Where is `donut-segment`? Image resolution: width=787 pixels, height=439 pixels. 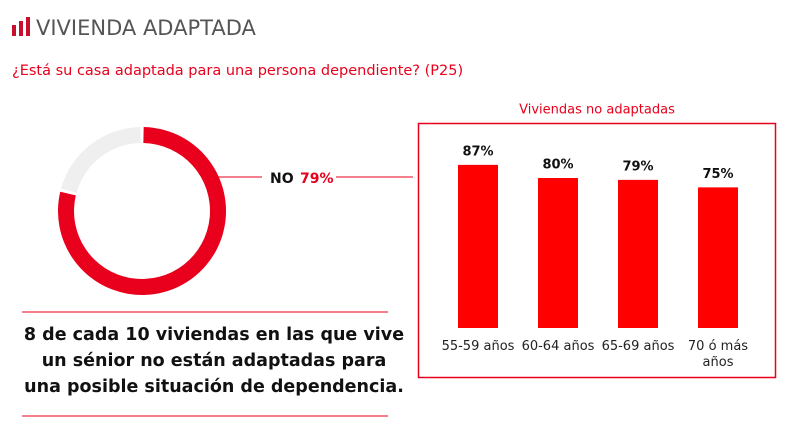 donut-segment is located at coordinates (101, 160).